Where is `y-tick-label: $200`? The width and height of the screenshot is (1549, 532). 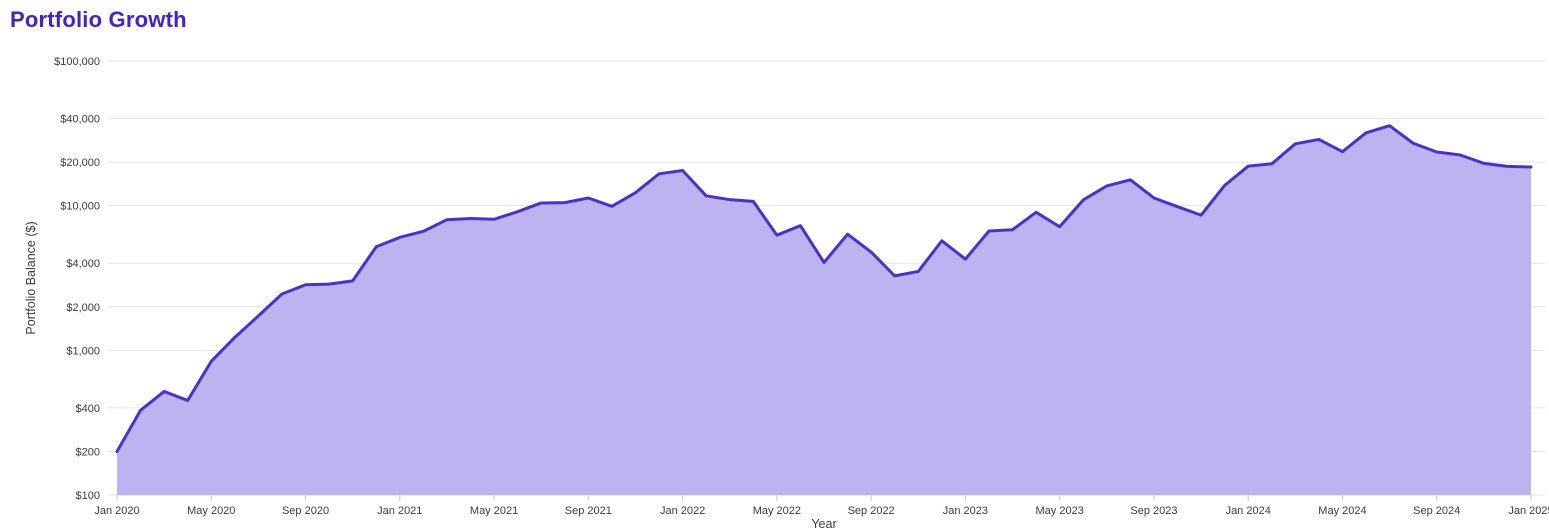 y-tick-label: $200 is located at coordinates (88, 452).